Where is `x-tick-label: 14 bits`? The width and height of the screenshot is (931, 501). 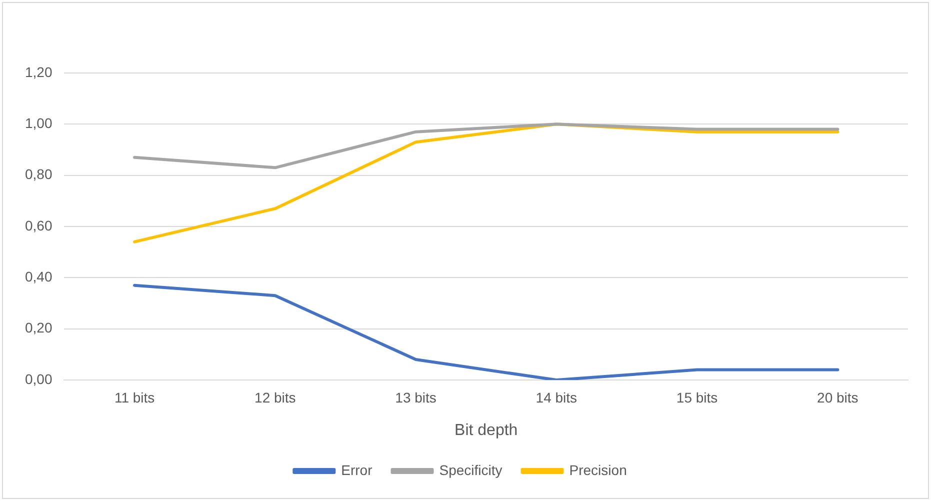 x-tick-label: 14 bits is located at coordinates (557, 397).